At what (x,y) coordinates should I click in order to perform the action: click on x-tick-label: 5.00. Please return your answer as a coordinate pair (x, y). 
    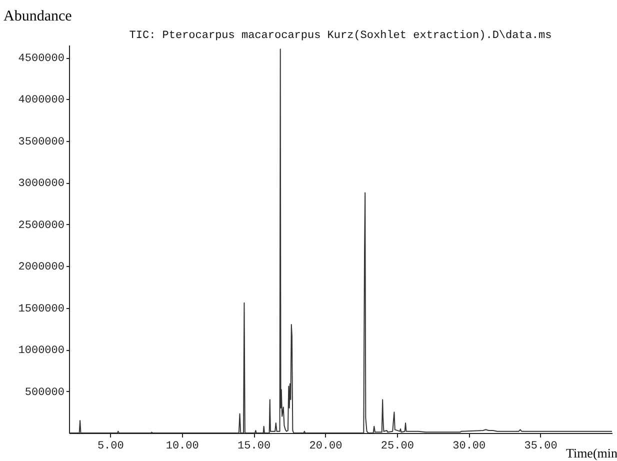
    Looking at the image, I should click on (110, 446).